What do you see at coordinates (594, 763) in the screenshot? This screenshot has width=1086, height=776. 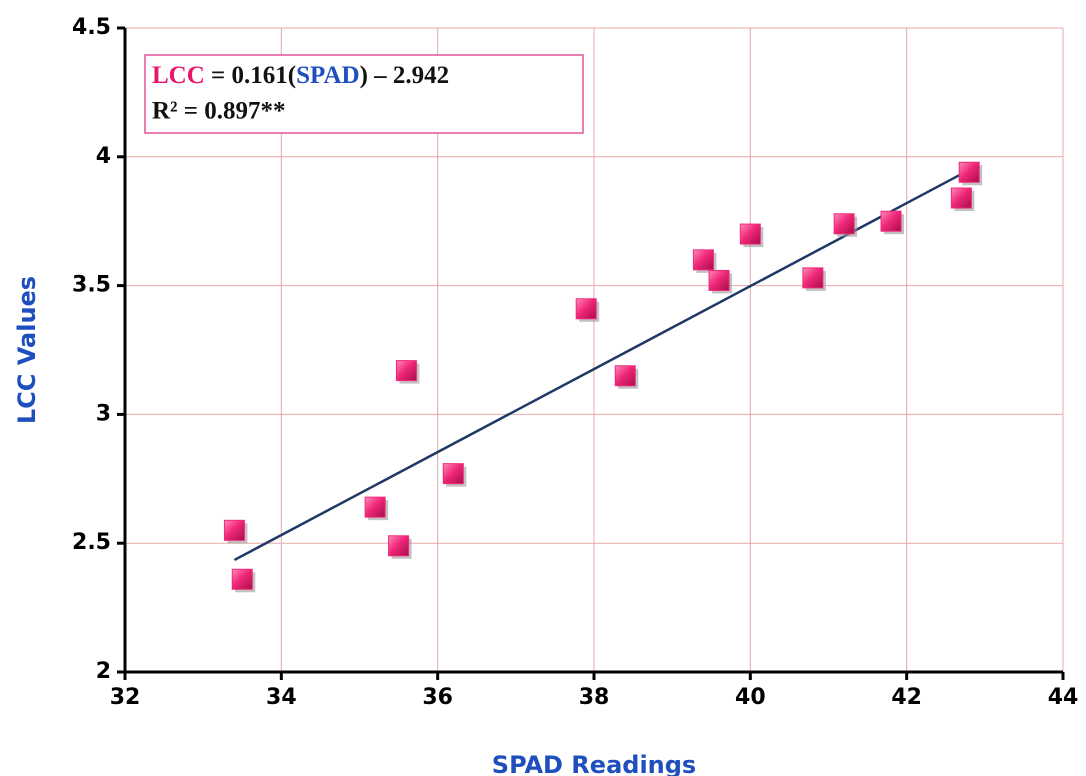 I see `x-axis-label: SPAD Readings` at bounding box center [594, 763].